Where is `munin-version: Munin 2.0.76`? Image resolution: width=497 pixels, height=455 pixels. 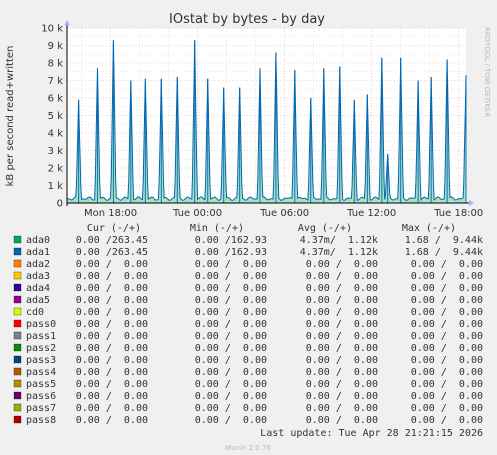 munin-version: Munin 2.0.76 is located at coordinates (248, 448).